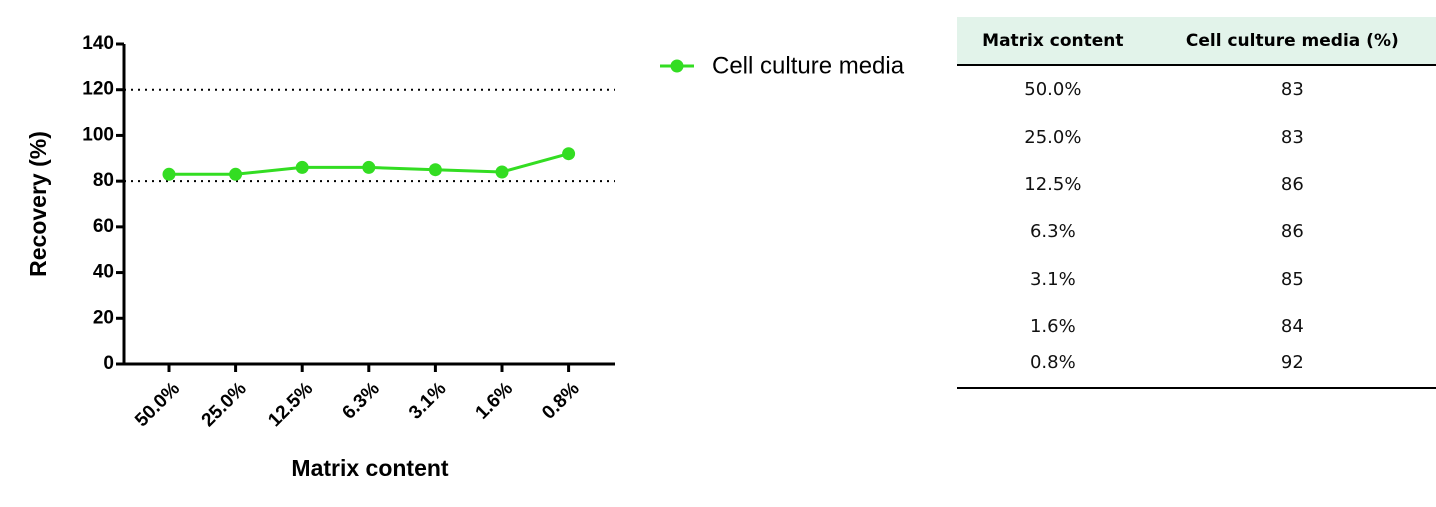 The width and height of the screenshot is (1436, 507). I want to click on y-tick-label: 80, so click(103, 180).